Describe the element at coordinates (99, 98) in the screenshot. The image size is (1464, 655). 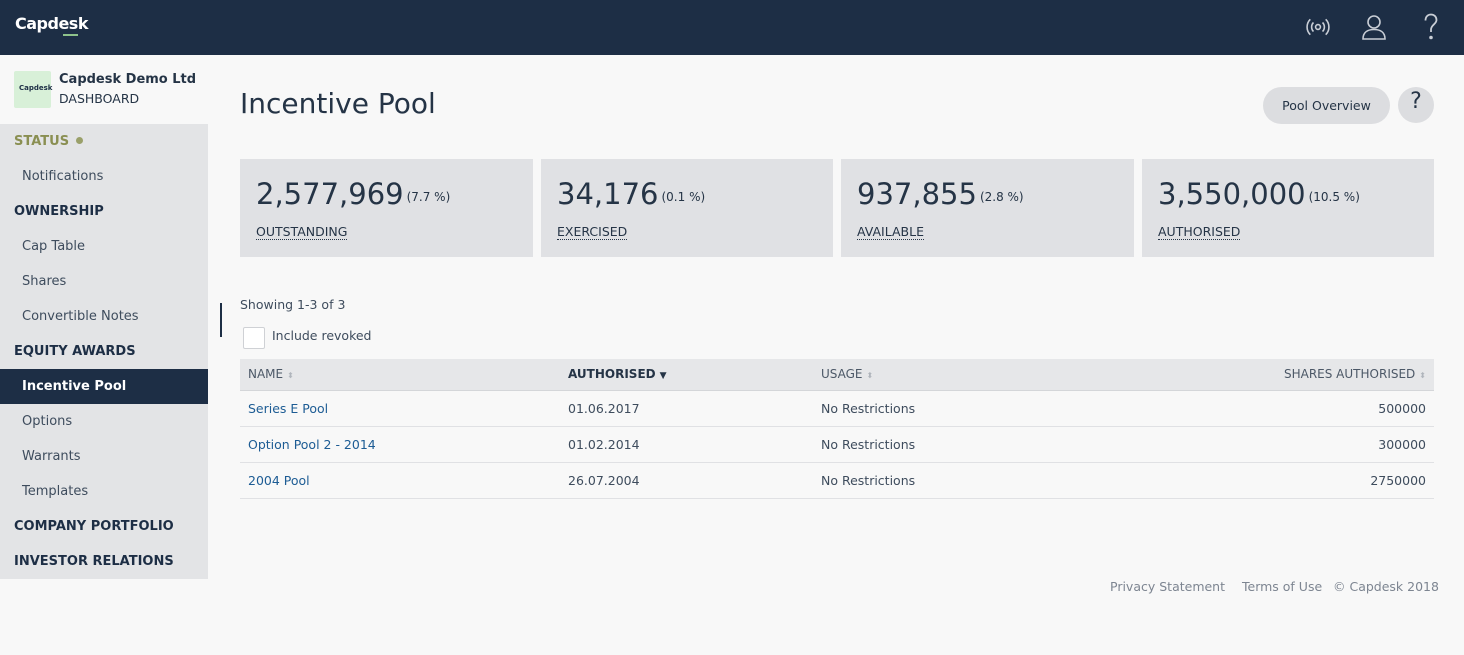
I see `company-subtitle: DASHBOARD` at that location.